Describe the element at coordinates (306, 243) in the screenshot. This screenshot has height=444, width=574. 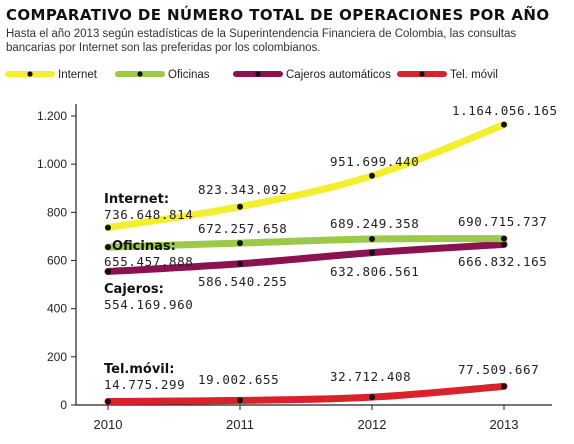
I see `series-line-oficinas` at that location.